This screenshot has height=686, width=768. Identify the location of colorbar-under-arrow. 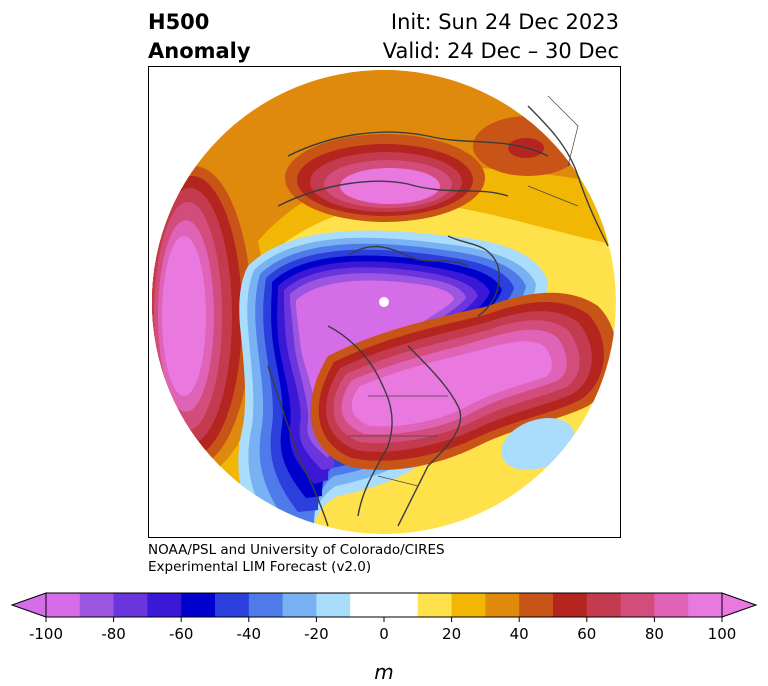
(28, 605).